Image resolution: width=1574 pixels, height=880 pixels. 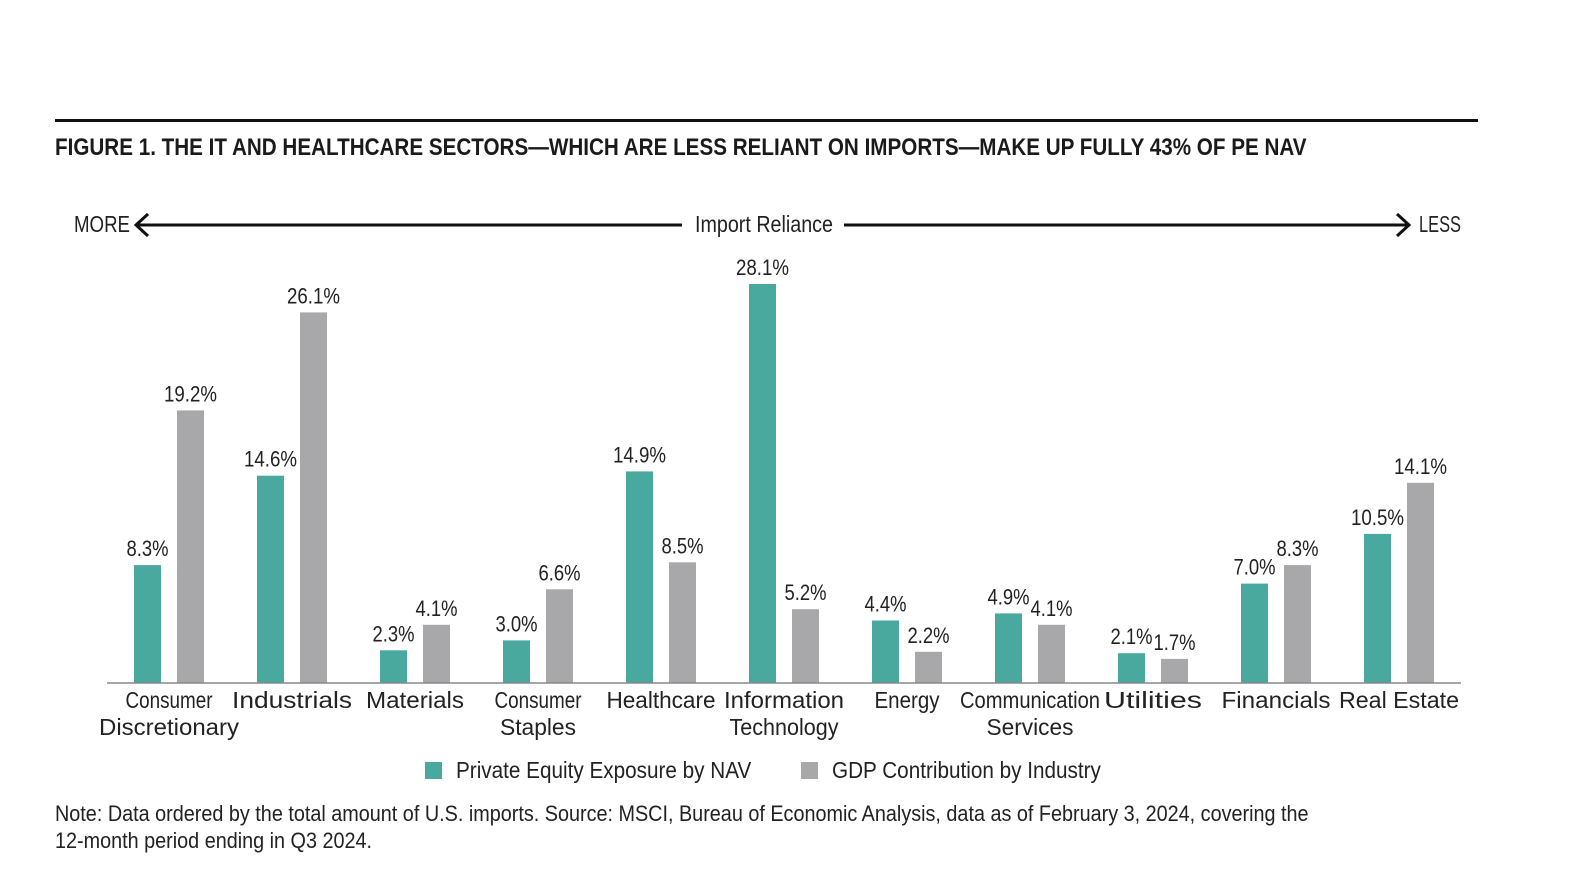 What do you see at coordinates (1399, 700) in the screenshot?
I see `category-label-10-line-0: Real Estate` at bounding box center [1399, 700].